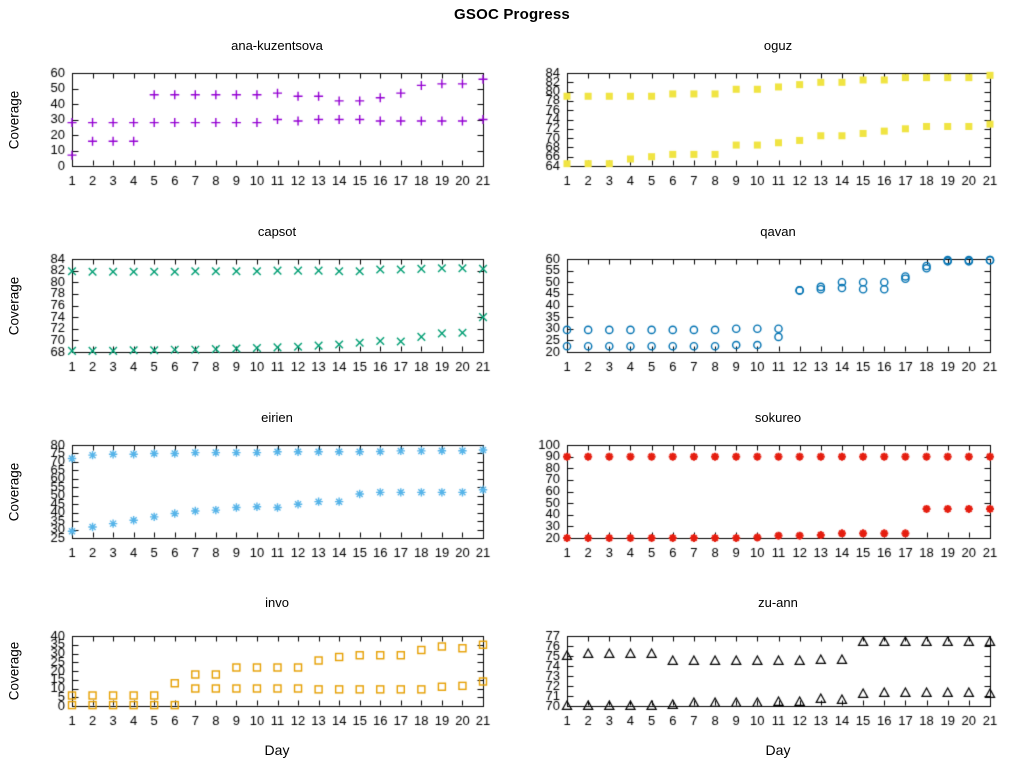 This screenshot has width=1024, height=768. What do you see at coordinates (14, 306) in the screenshot?
I see `y-axis-label-row2: Coverage` at bounding box center [14, 306].